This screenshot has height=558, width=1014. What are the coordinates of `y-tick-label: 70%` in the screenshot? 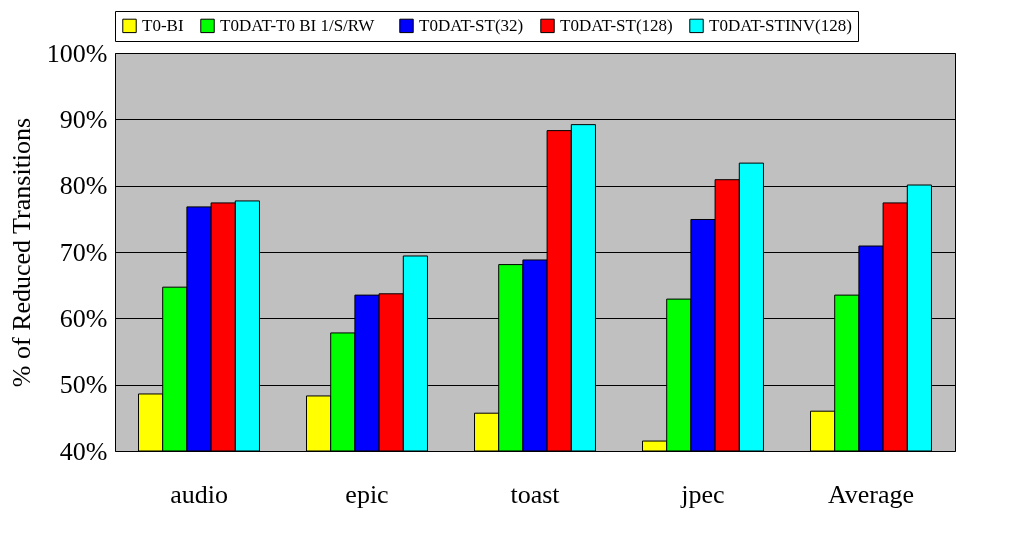 It's located at (83, 252).